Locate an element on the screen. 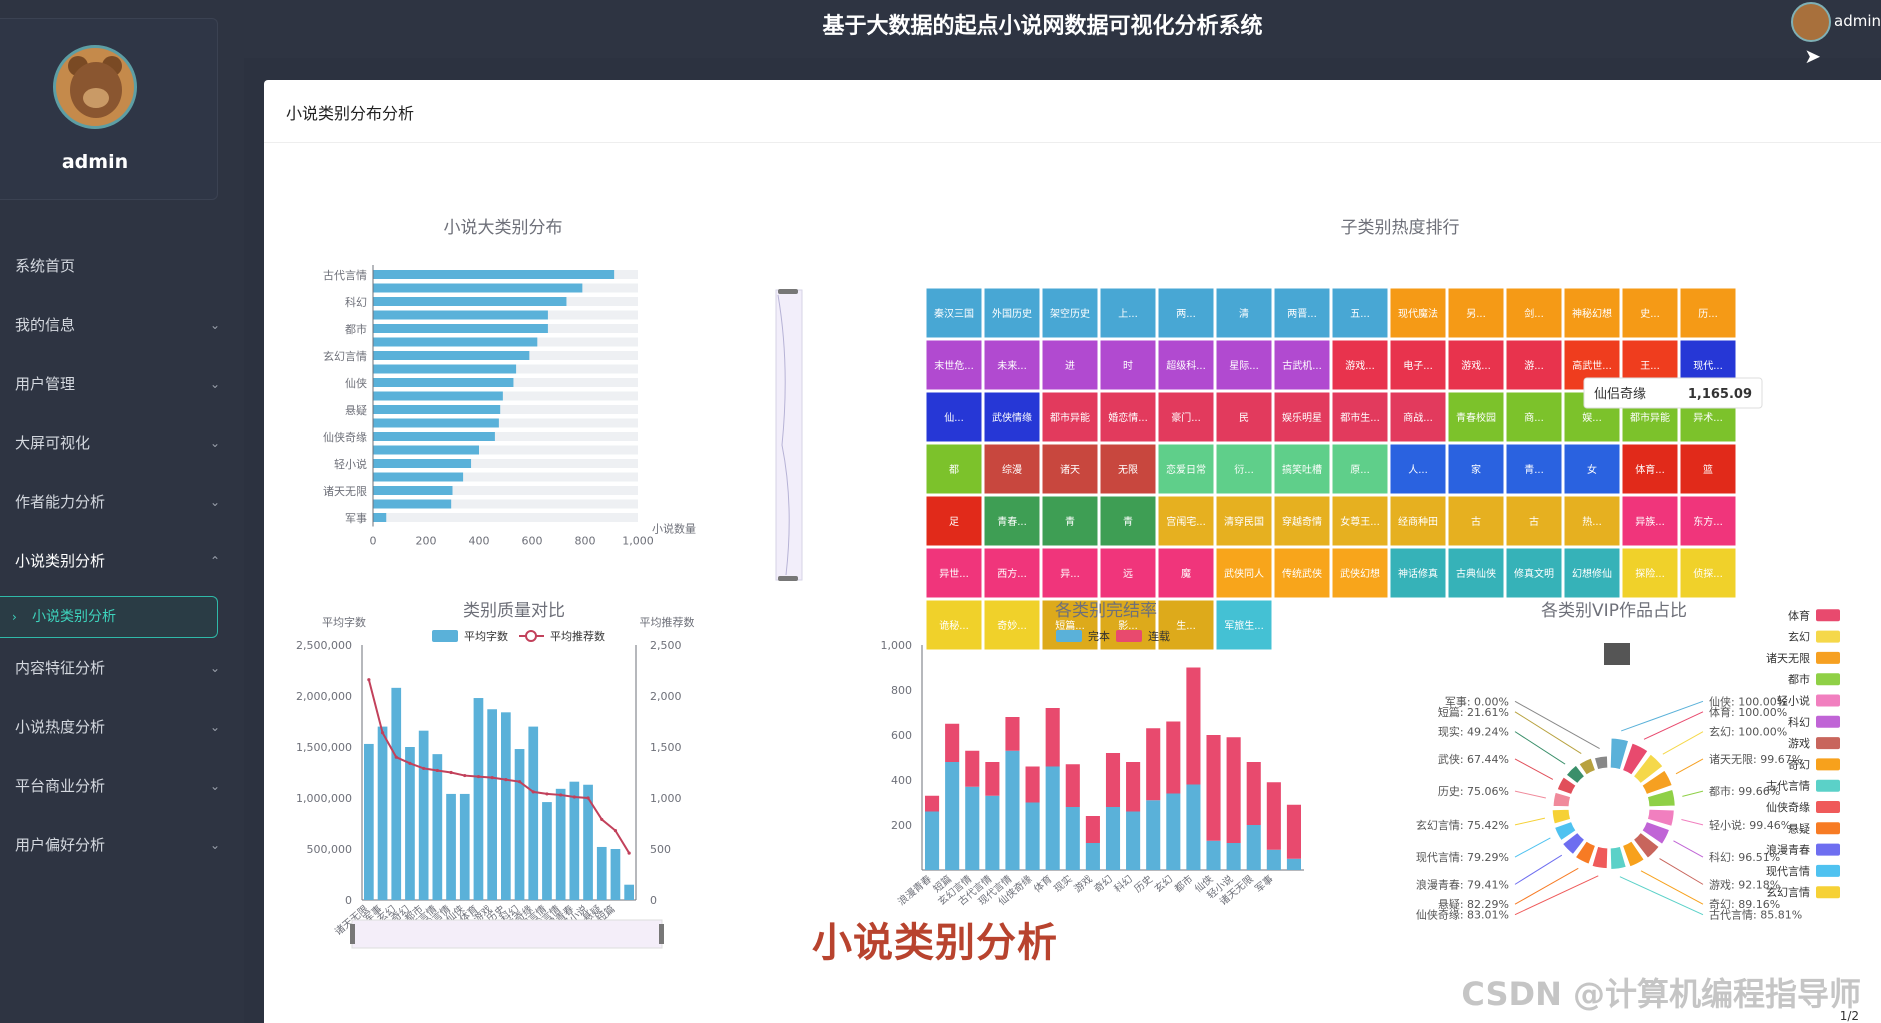 The height and width of the screenshot is (1023, 1881). pie-label: 奇幻: 89.16% is located at coordinates (1744, 904).